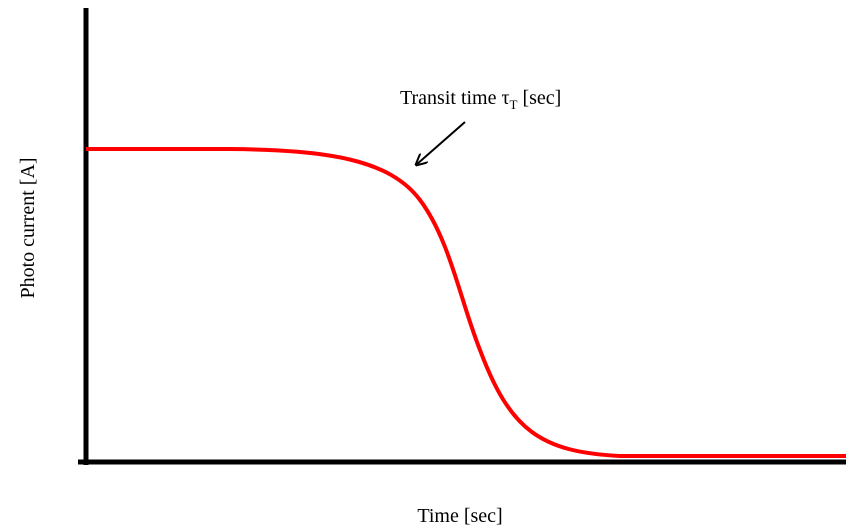 This screenshot has height=531, width=846. What do you see at coordinates (514, 104) in the screenshot?
I see `annotation-subscript: T` at bounding box center [514, 104].